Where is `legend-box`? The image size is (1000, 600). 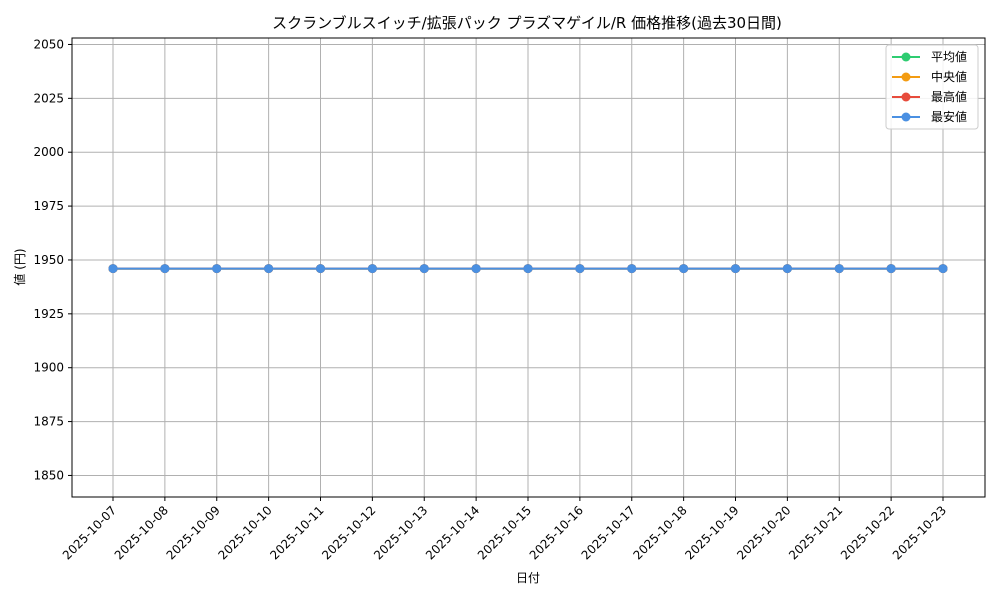
legend-box is located at coordinates (932, 87).